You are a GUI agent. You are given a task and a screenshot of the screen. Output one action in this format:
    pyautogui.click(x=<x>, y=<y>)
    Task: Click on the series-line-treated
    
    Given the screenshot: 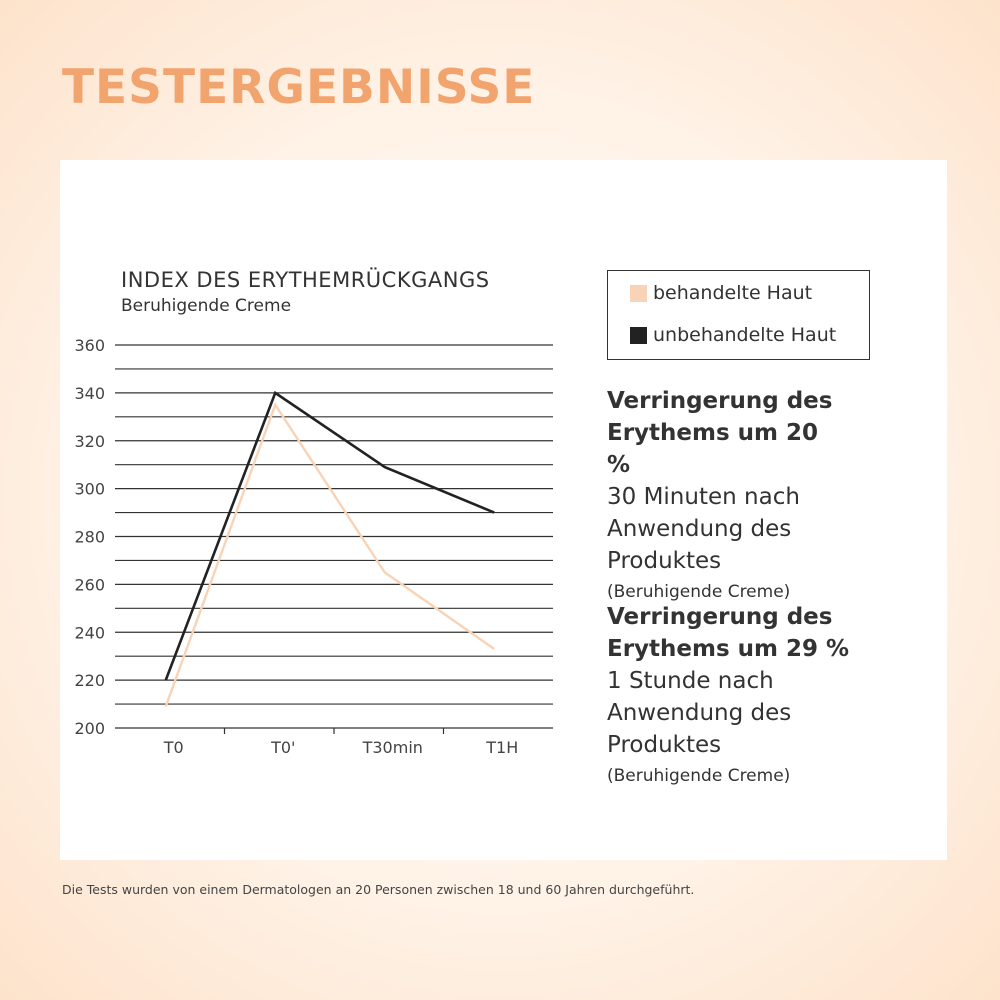 What is the action you would take?
    pyautogui.click(x=329, y=554)
    